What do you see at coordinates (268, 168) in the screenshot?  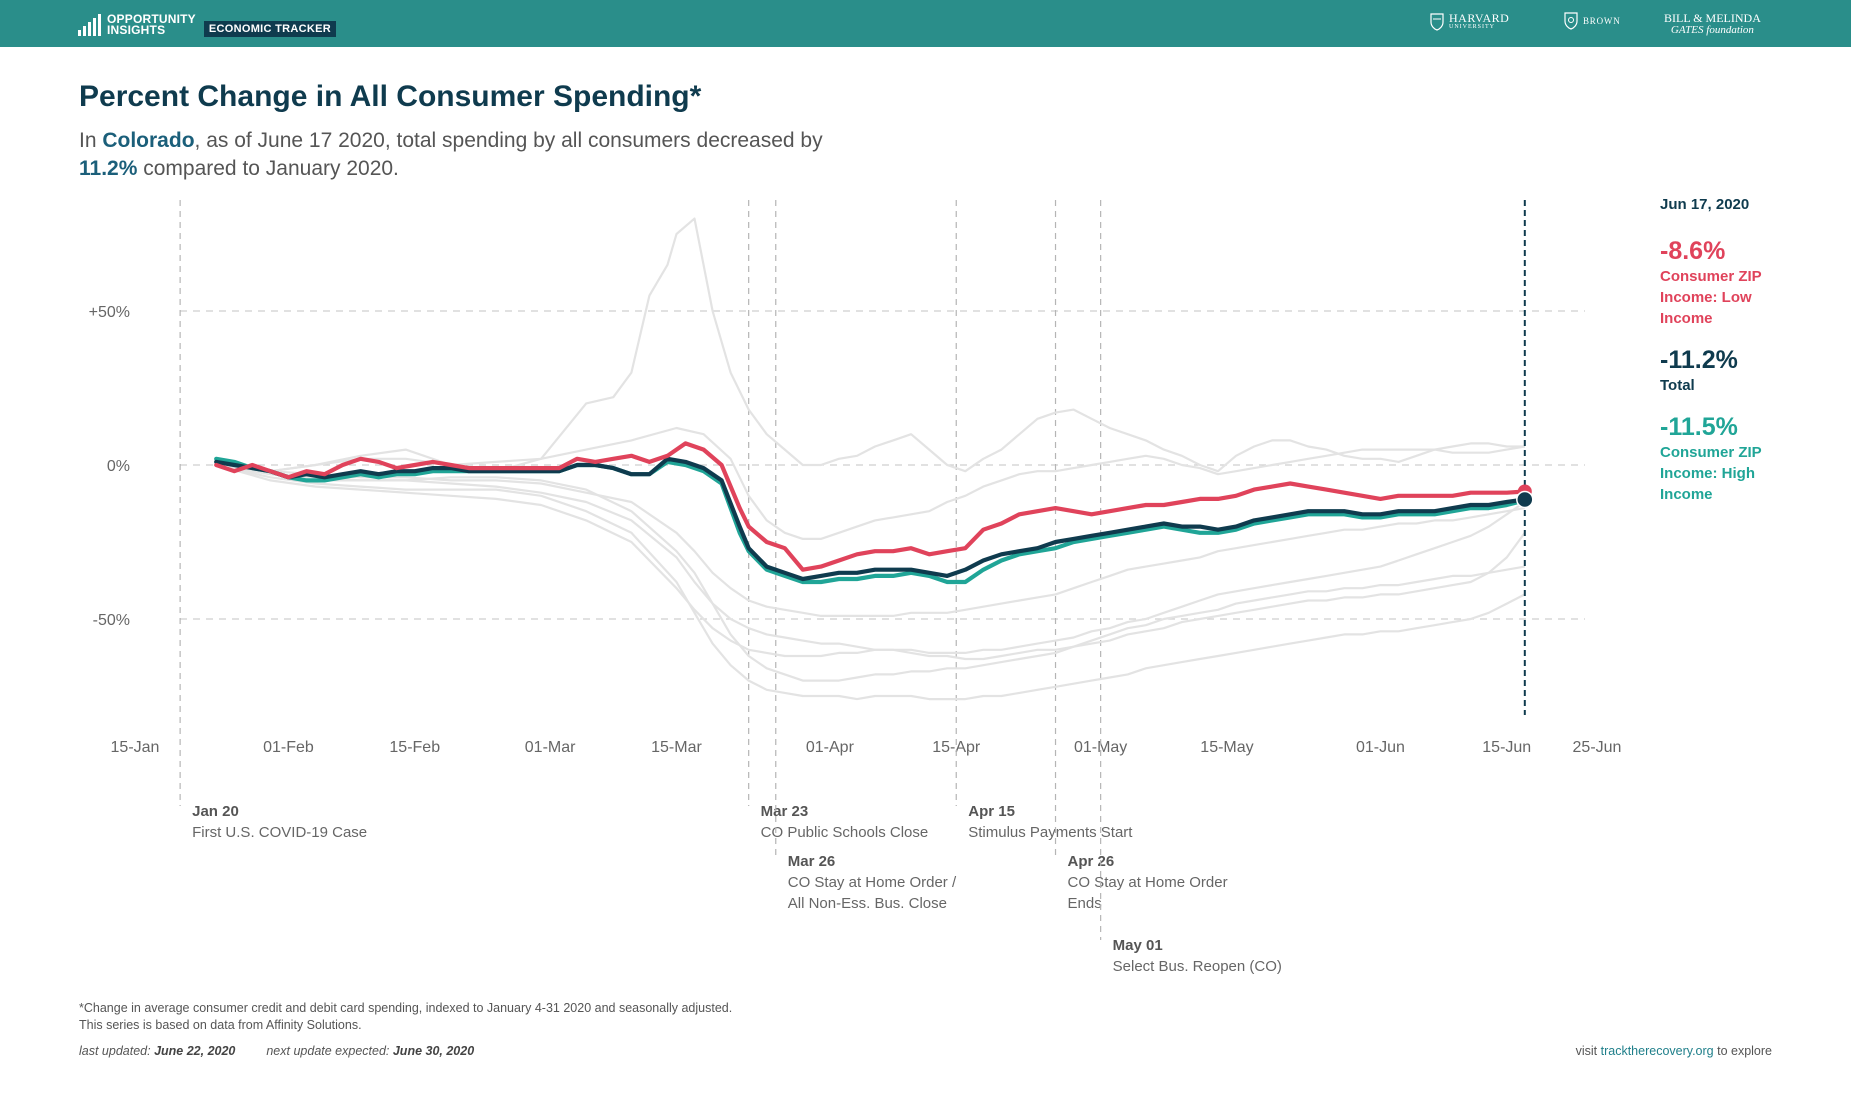 I see `subtitle-post: compared to January 2020.` at bounding box center [268, 168].